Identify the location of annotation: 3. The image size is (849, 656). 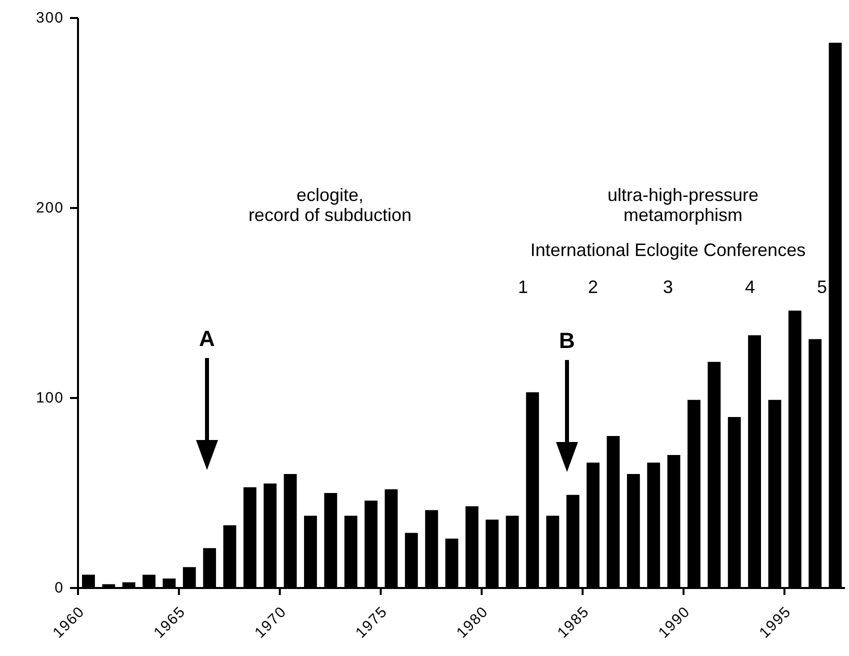
(668, 287).